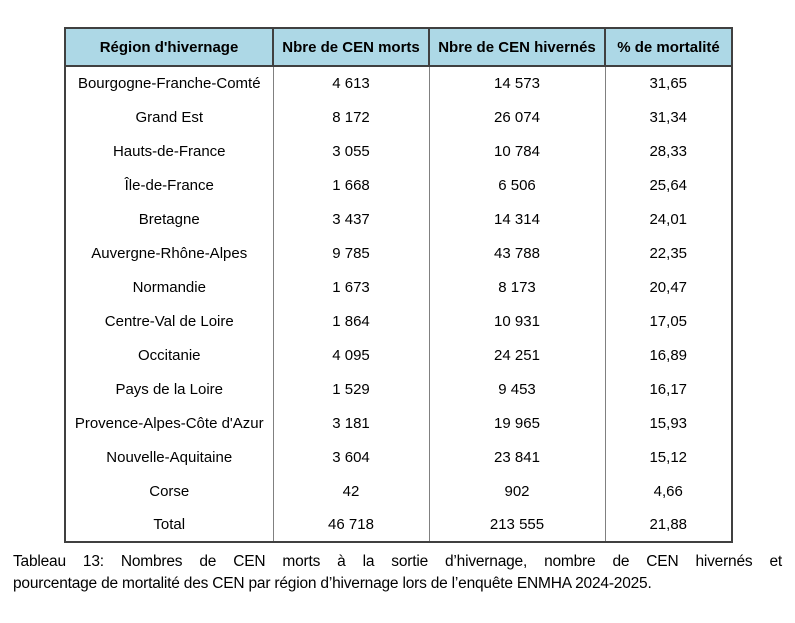 The height and width of the screenshot is (623, 795). Describe the element at coordinates (351, 423) in the screenshot. I see `value-cell: 3 181` at that location.